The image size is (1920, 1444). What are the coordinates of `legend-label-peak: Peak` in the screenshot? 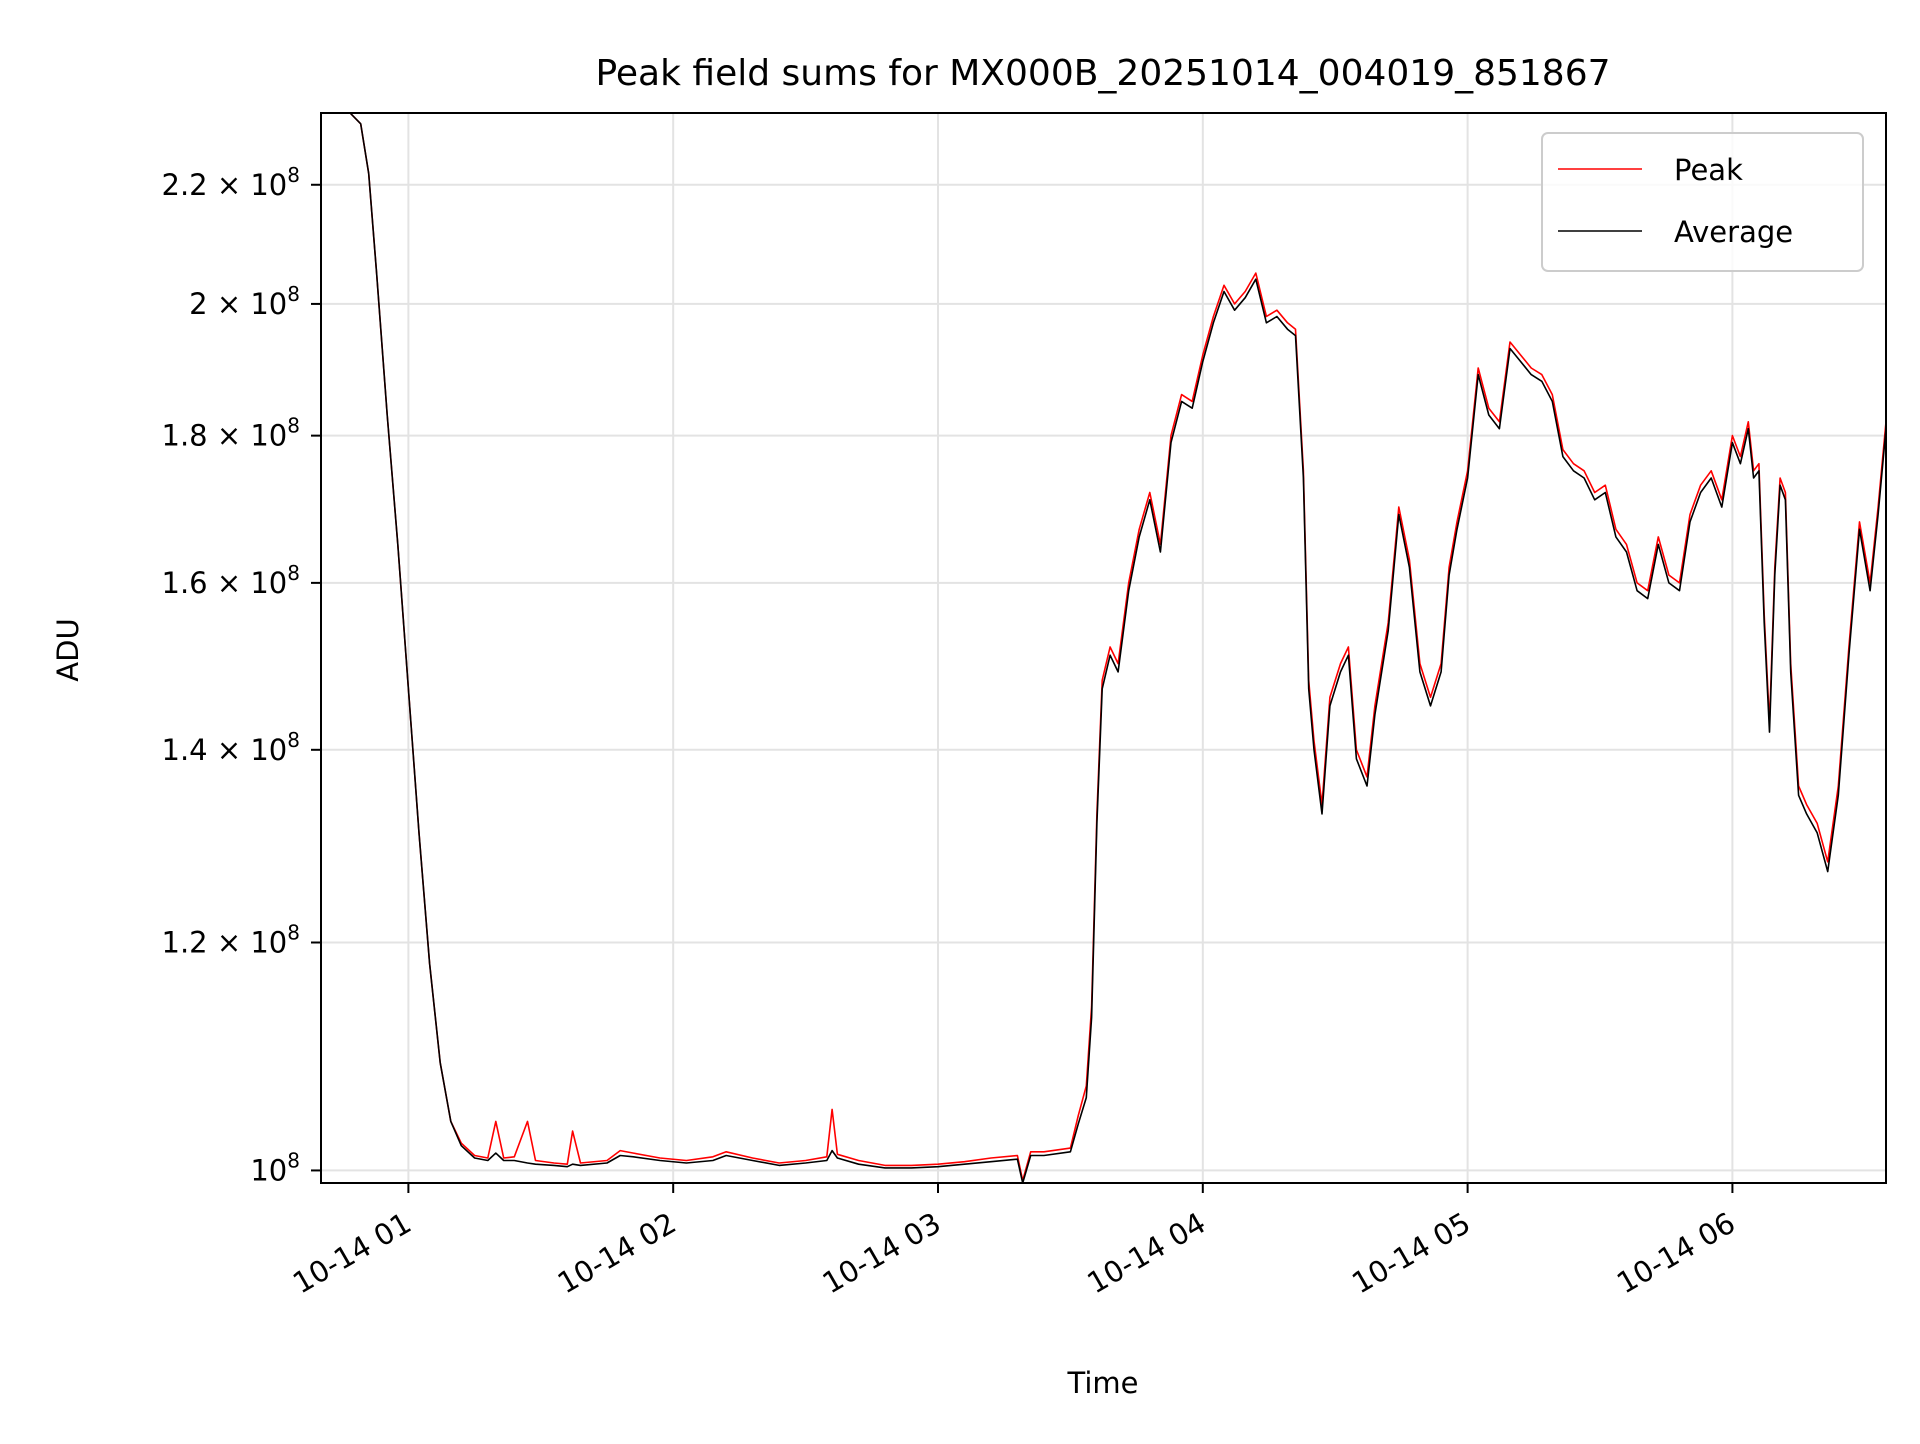 It's located at (1708, 170).